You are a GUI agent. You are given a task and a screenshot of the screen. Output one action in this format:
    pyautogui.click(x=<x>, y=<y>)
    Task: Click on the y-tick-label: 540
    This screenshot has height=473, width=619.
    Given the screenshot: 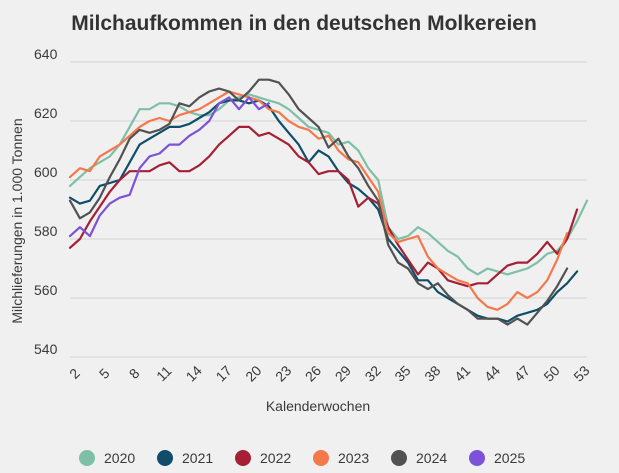 What is the action you would take?
    pyautogui.click(x=46, y=349)
    